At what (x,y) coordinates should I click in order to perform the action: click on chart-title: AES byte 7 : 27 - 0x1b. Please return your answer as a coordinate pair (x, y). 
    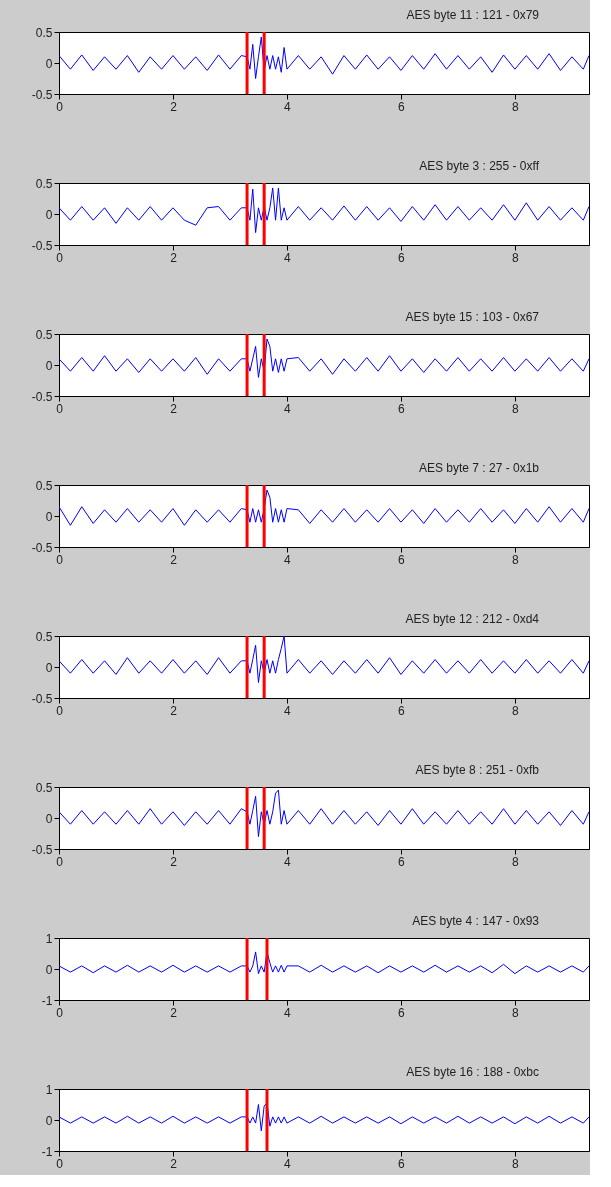
    Looking at the image, I should click on (479, 468).